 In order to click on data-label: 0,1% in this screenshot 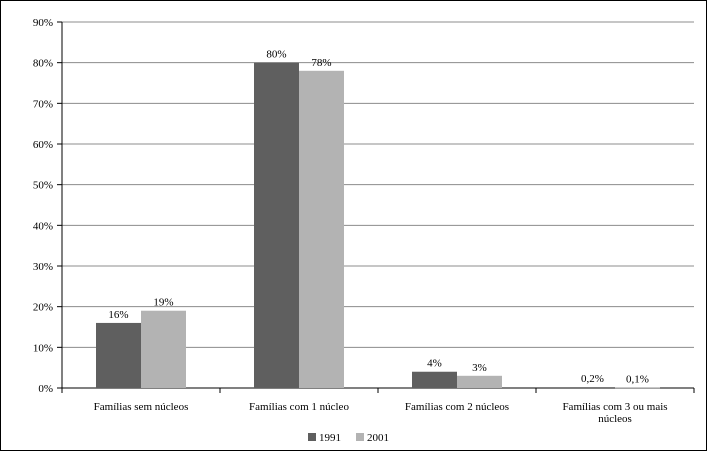, I will do `click(637, 380)`.